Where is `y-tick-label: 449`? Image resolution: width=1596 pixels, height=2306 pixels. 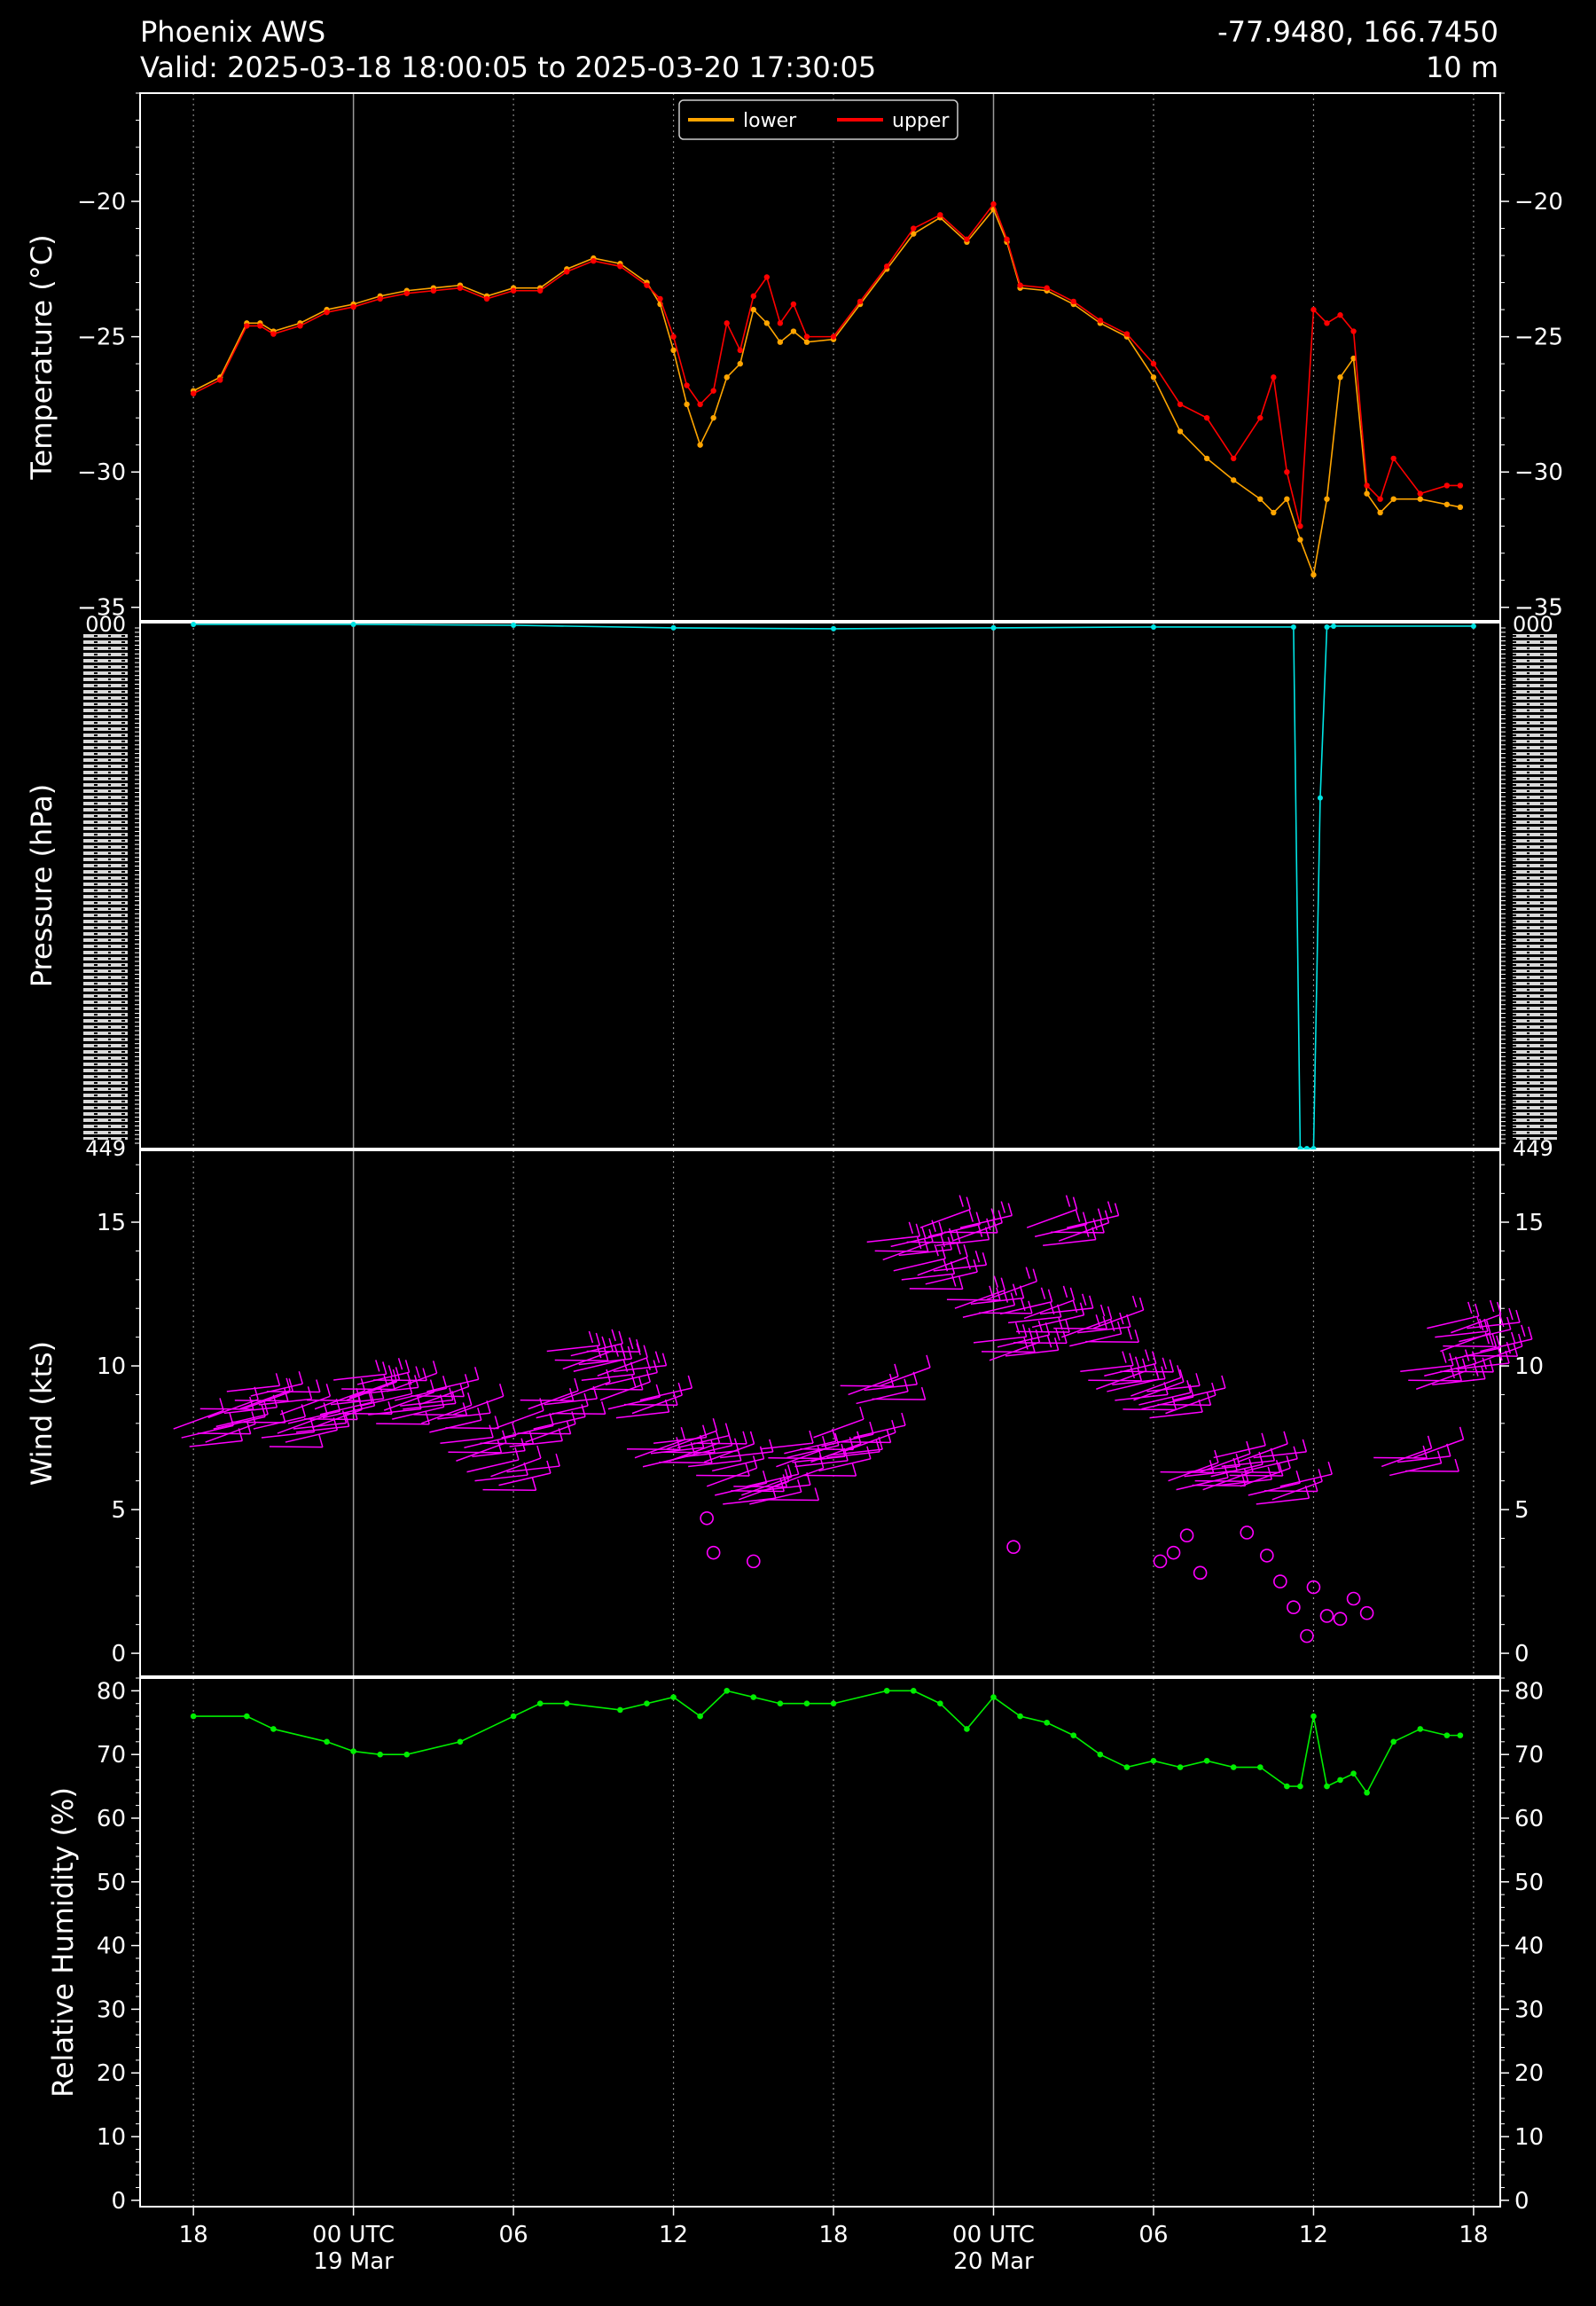
y-tick-label: 449 is located at coordinates (106, 1148).